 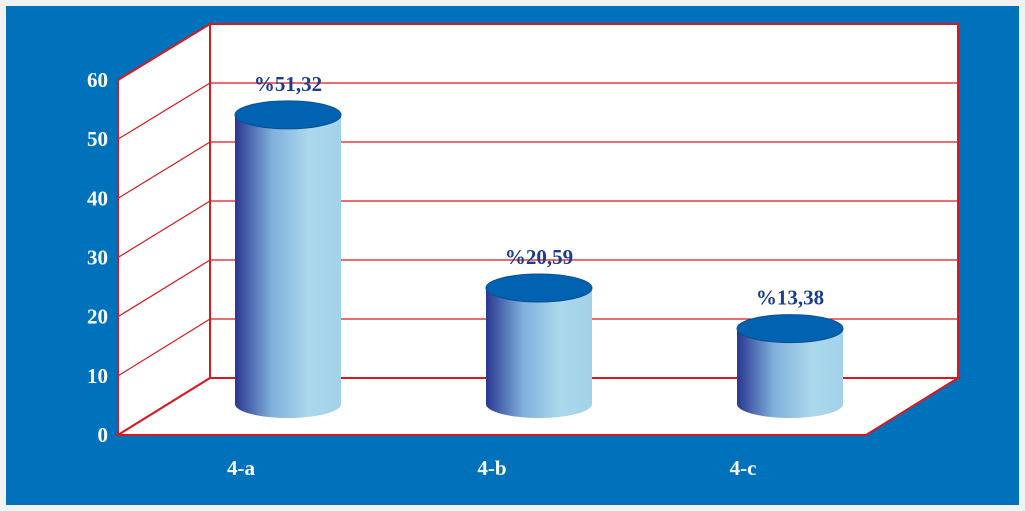 What do you see at coordinates (790, 298) in the screenshot?
I see `data-label: %13,38` at bounding box center [790, 298].